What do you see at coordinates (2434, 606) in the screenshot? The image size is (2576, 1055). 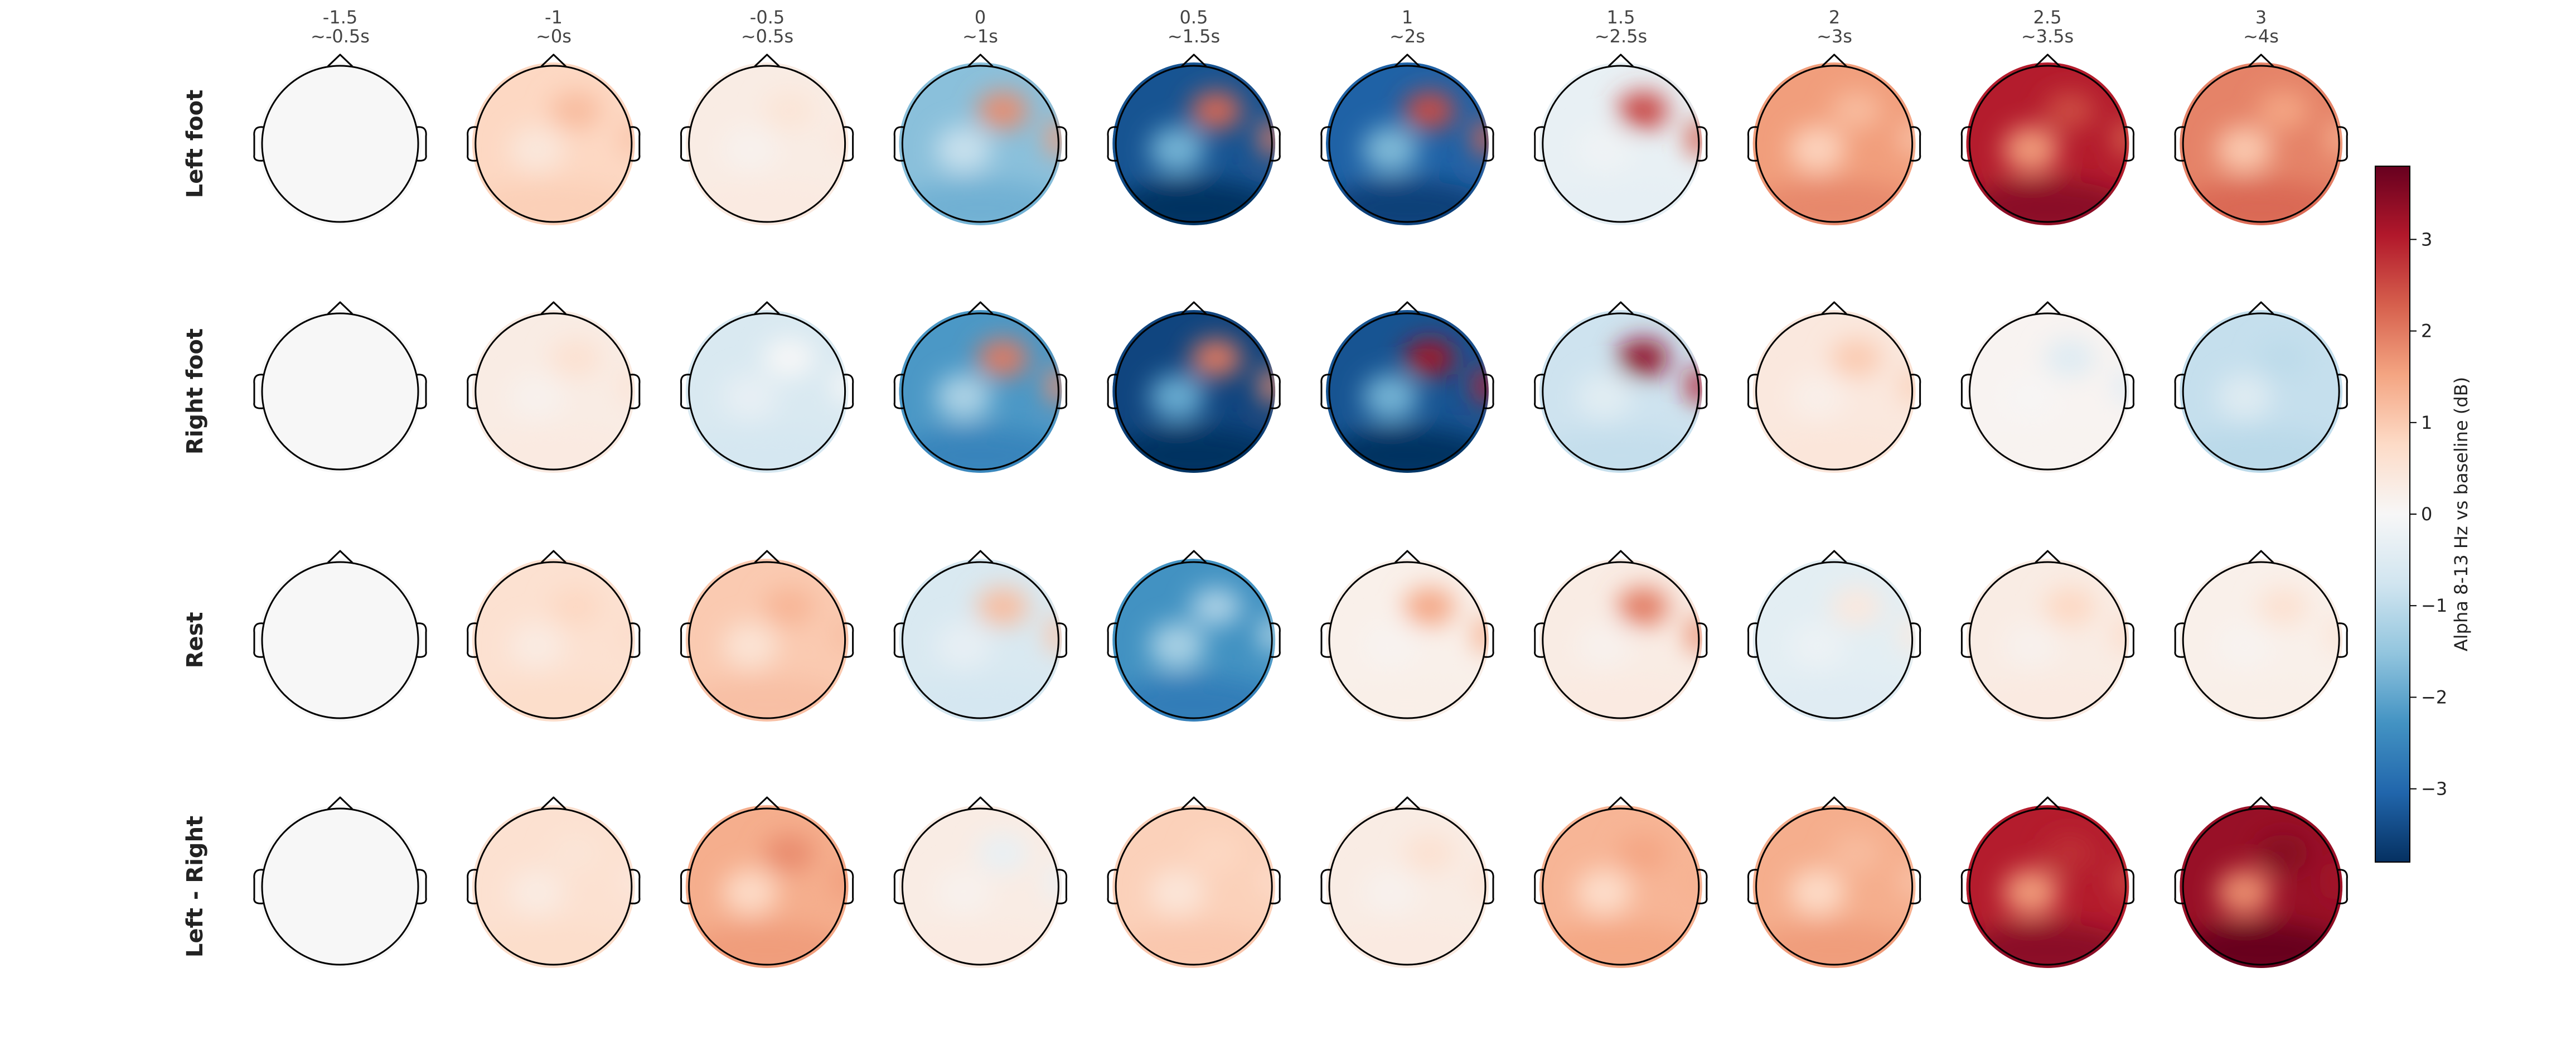 I see `colorbar-tick-label: −1` at bounding box center [2434, 606].